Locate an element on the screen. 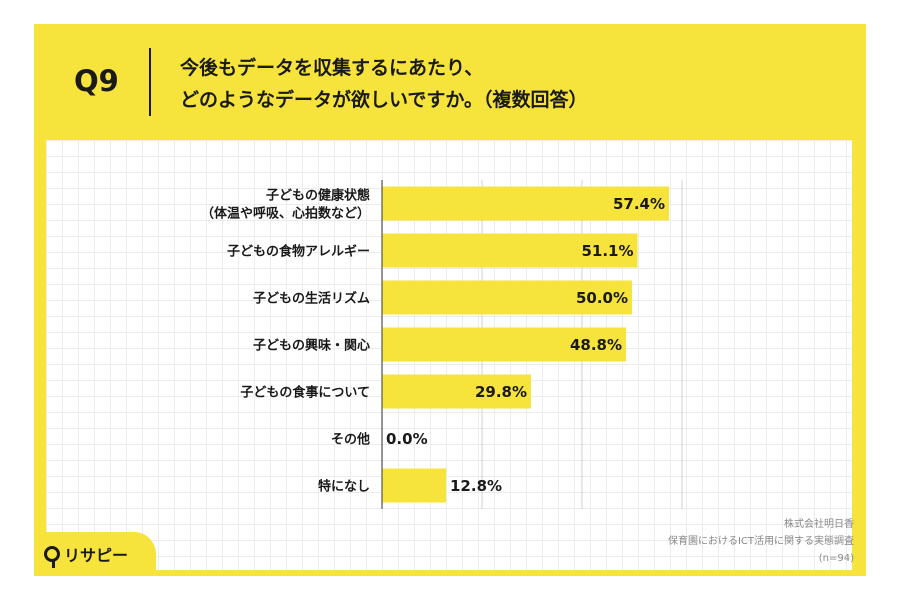  value-label-4: 29.8% is located at coordinates (501, 392).